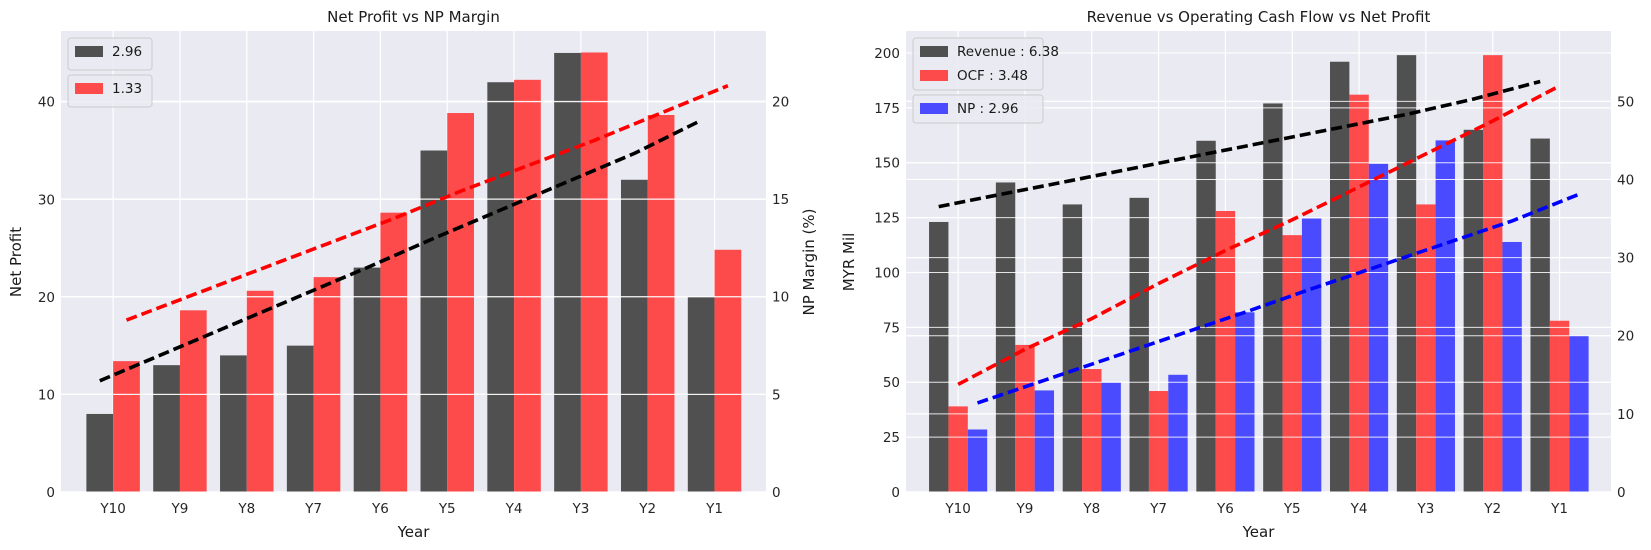  I want to click on x-axis-label: Year, so click(414, 532).